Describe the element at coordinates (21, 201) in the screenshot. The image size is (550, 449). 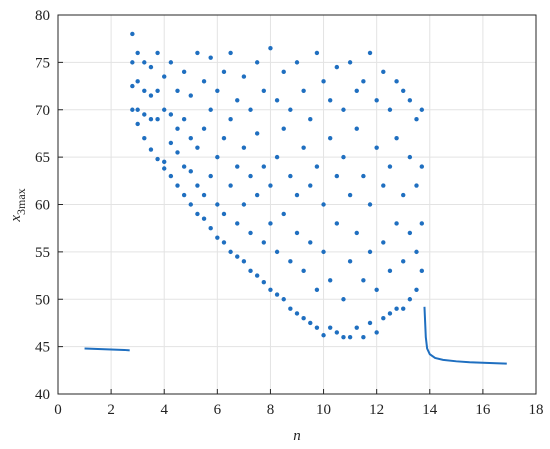
I see `y-axis-label-subscript: 3max` at that location.